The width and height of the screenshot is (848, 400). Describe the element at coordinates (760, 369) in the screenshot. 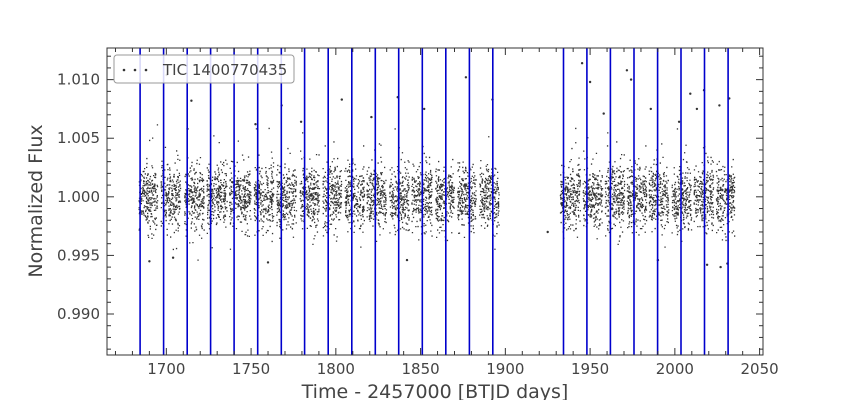

I see `x-tick-label: 2050` at that location.